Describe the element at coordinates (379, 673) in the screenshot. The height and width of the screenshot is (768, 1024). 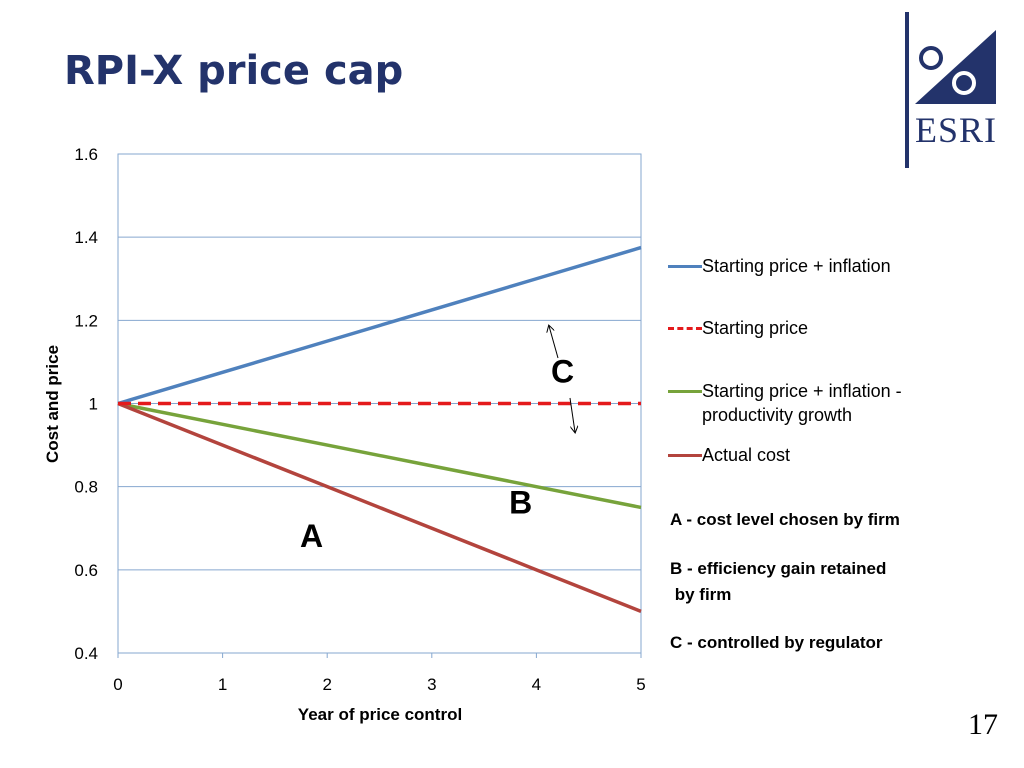
I see `x-tick-labels: 0 1 2 3 4 5` at that location.